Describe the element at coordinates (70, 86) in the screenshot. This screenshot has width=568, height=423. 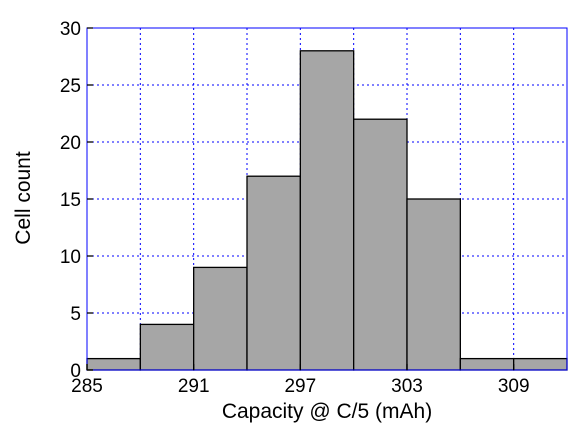
I see `y-tick-label: 25` at that location.